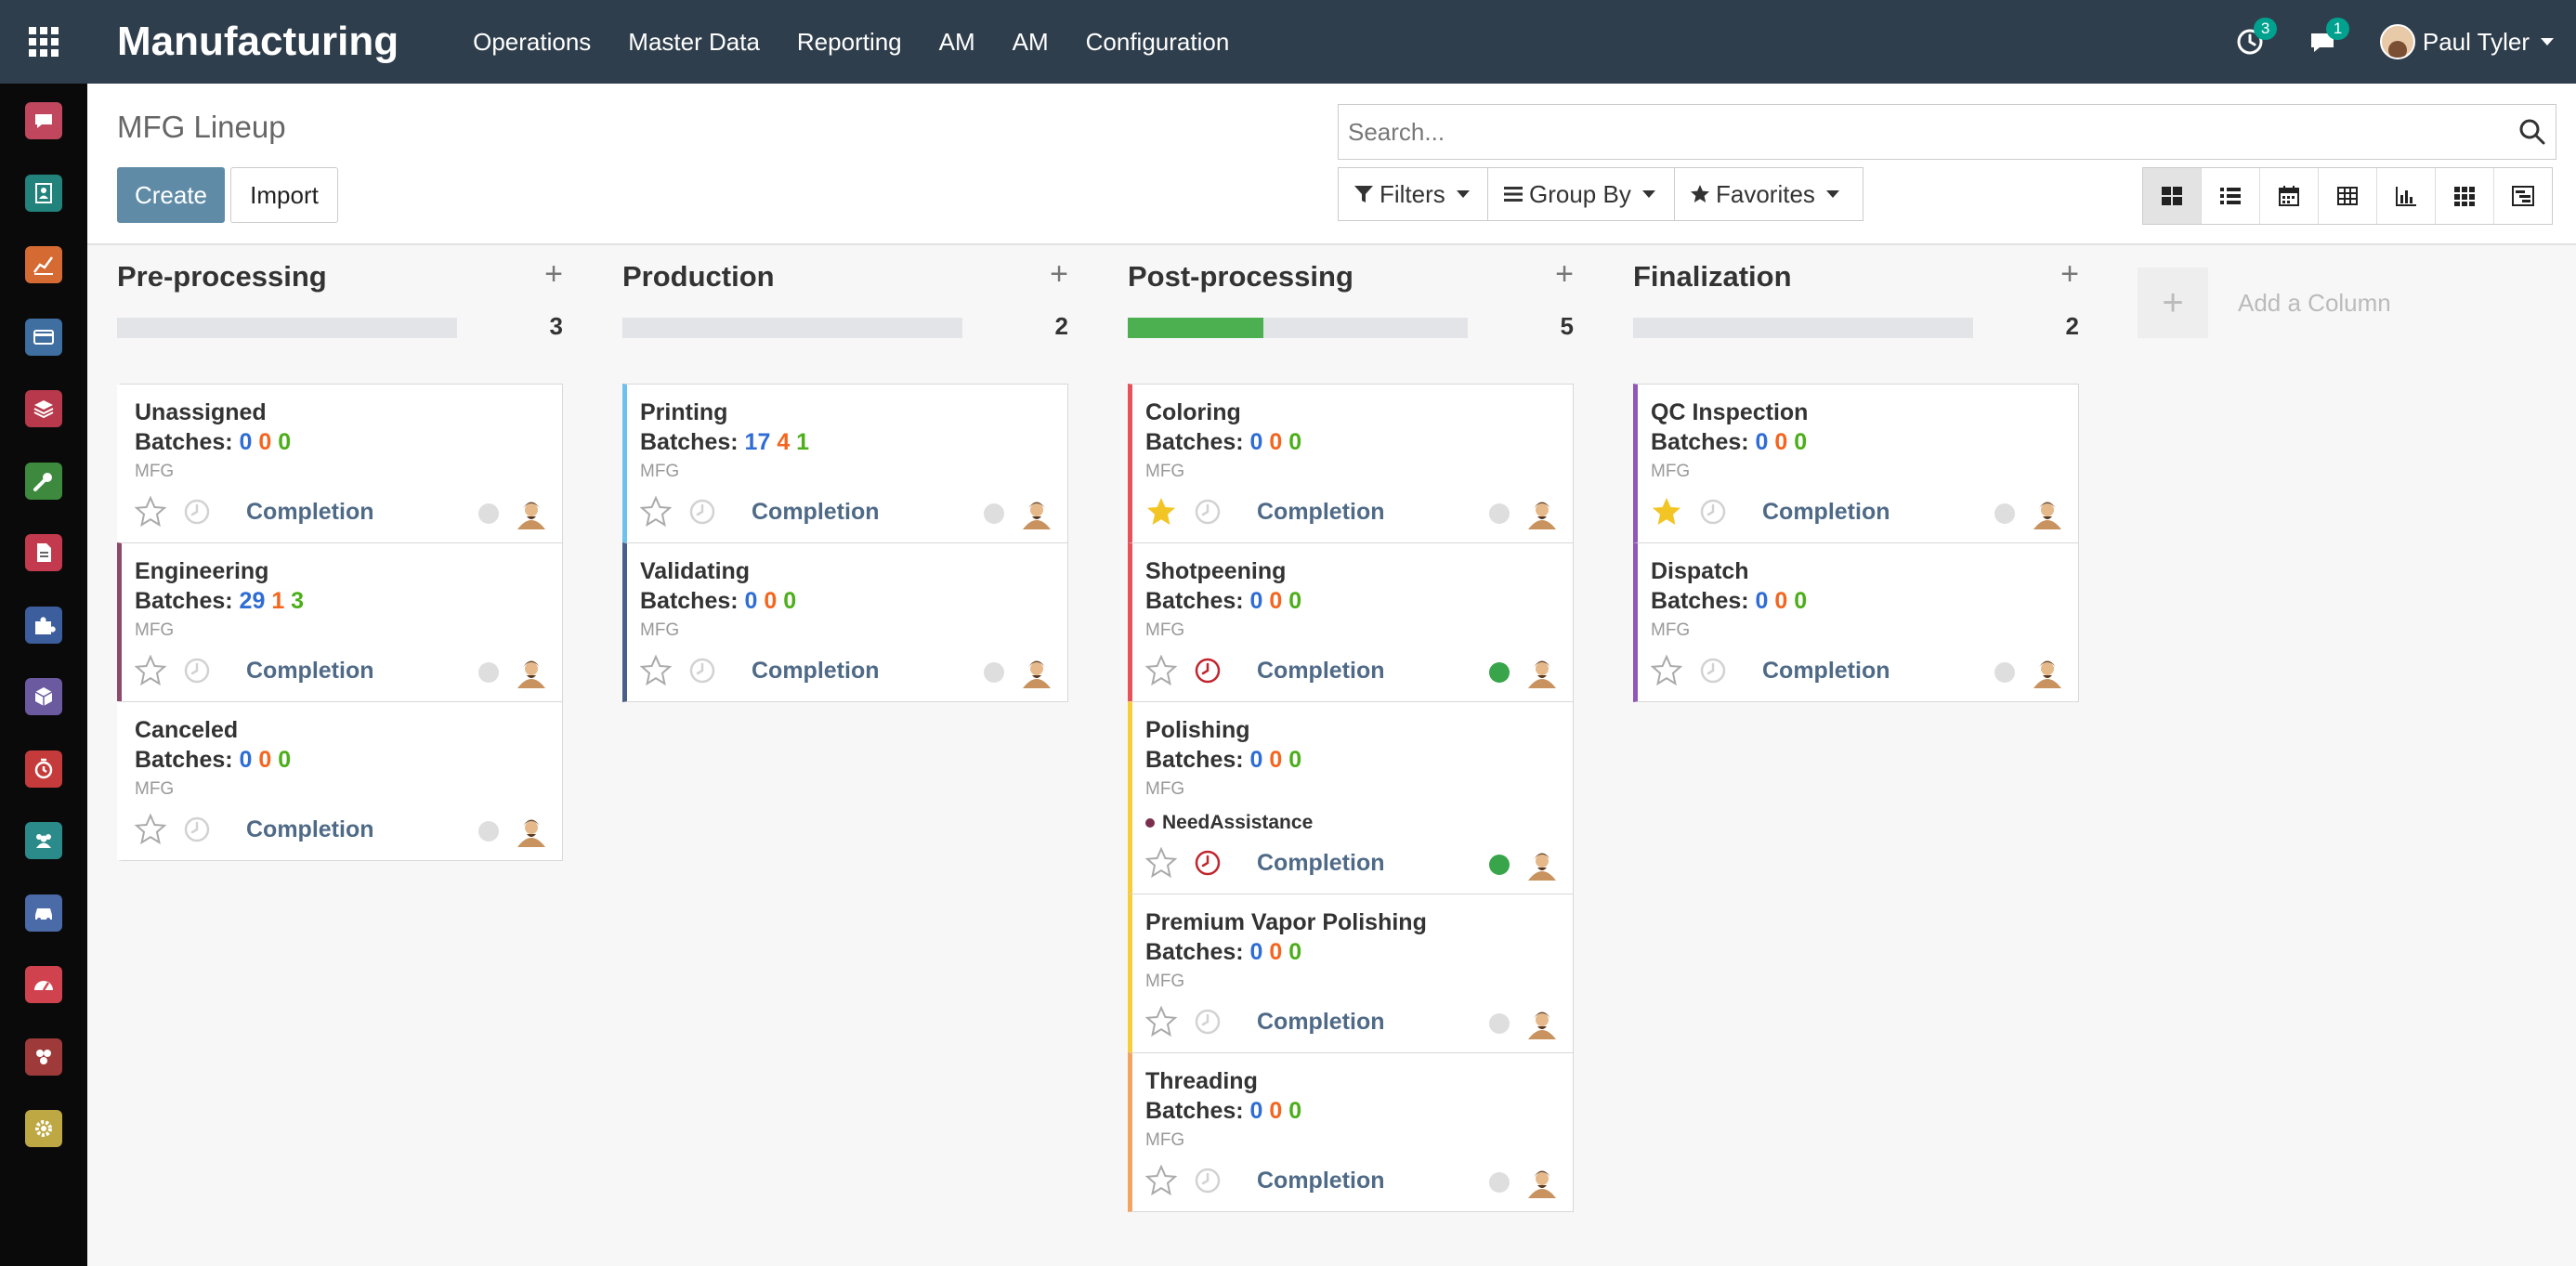  What do you see at coordinates (2465, 196) in the screenshot?
I see `grid-view-button` at bounding box center [2465, 196].